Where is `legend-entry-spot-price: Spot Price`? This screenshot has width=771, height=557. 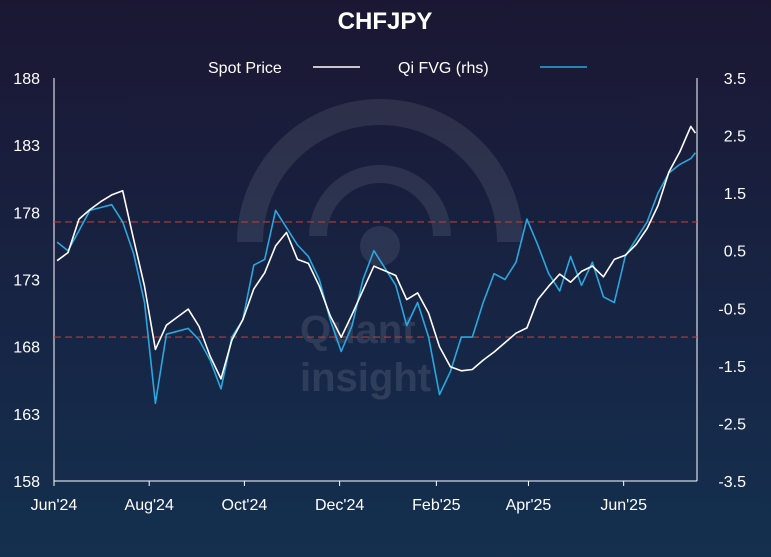
legend-entry-spot-price: Spot Price is located at coordinates (245, 68).